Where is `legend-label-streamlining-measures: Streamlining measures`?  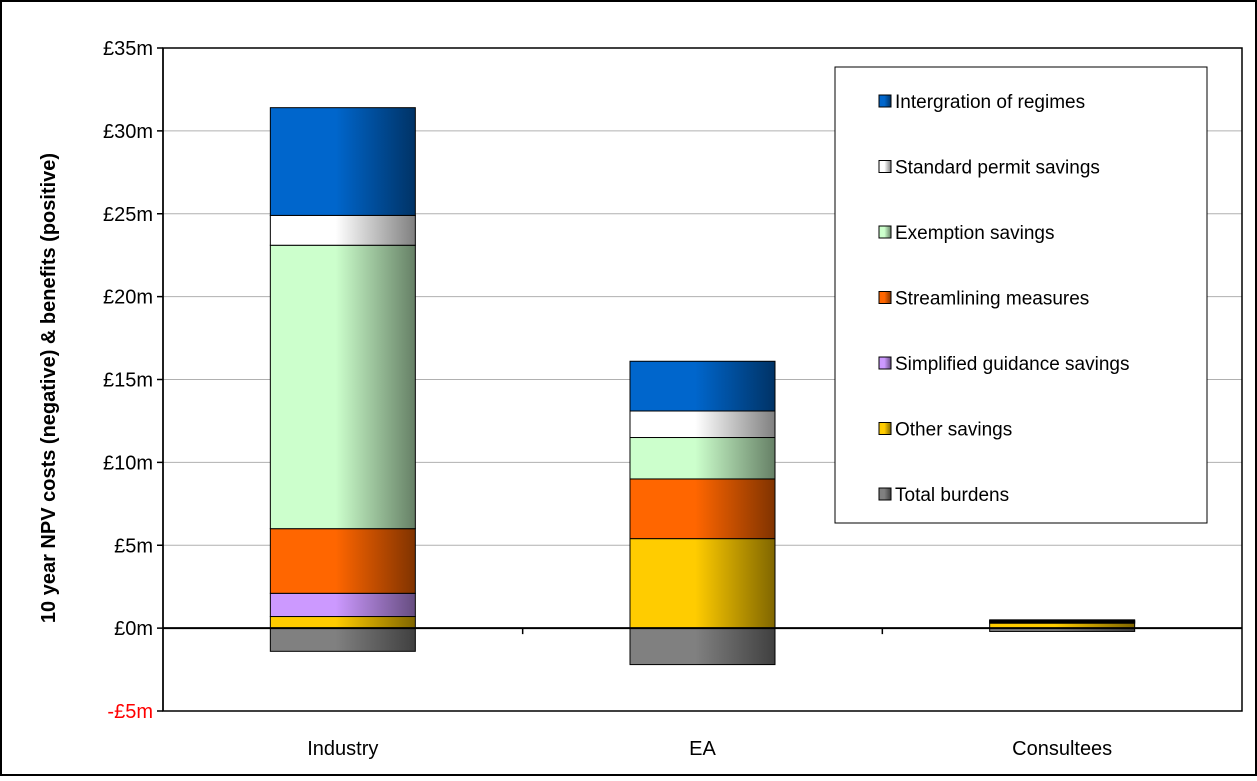 legend-label-streamlining-measures: Streamlining measures is located at coordinates (992, 299).